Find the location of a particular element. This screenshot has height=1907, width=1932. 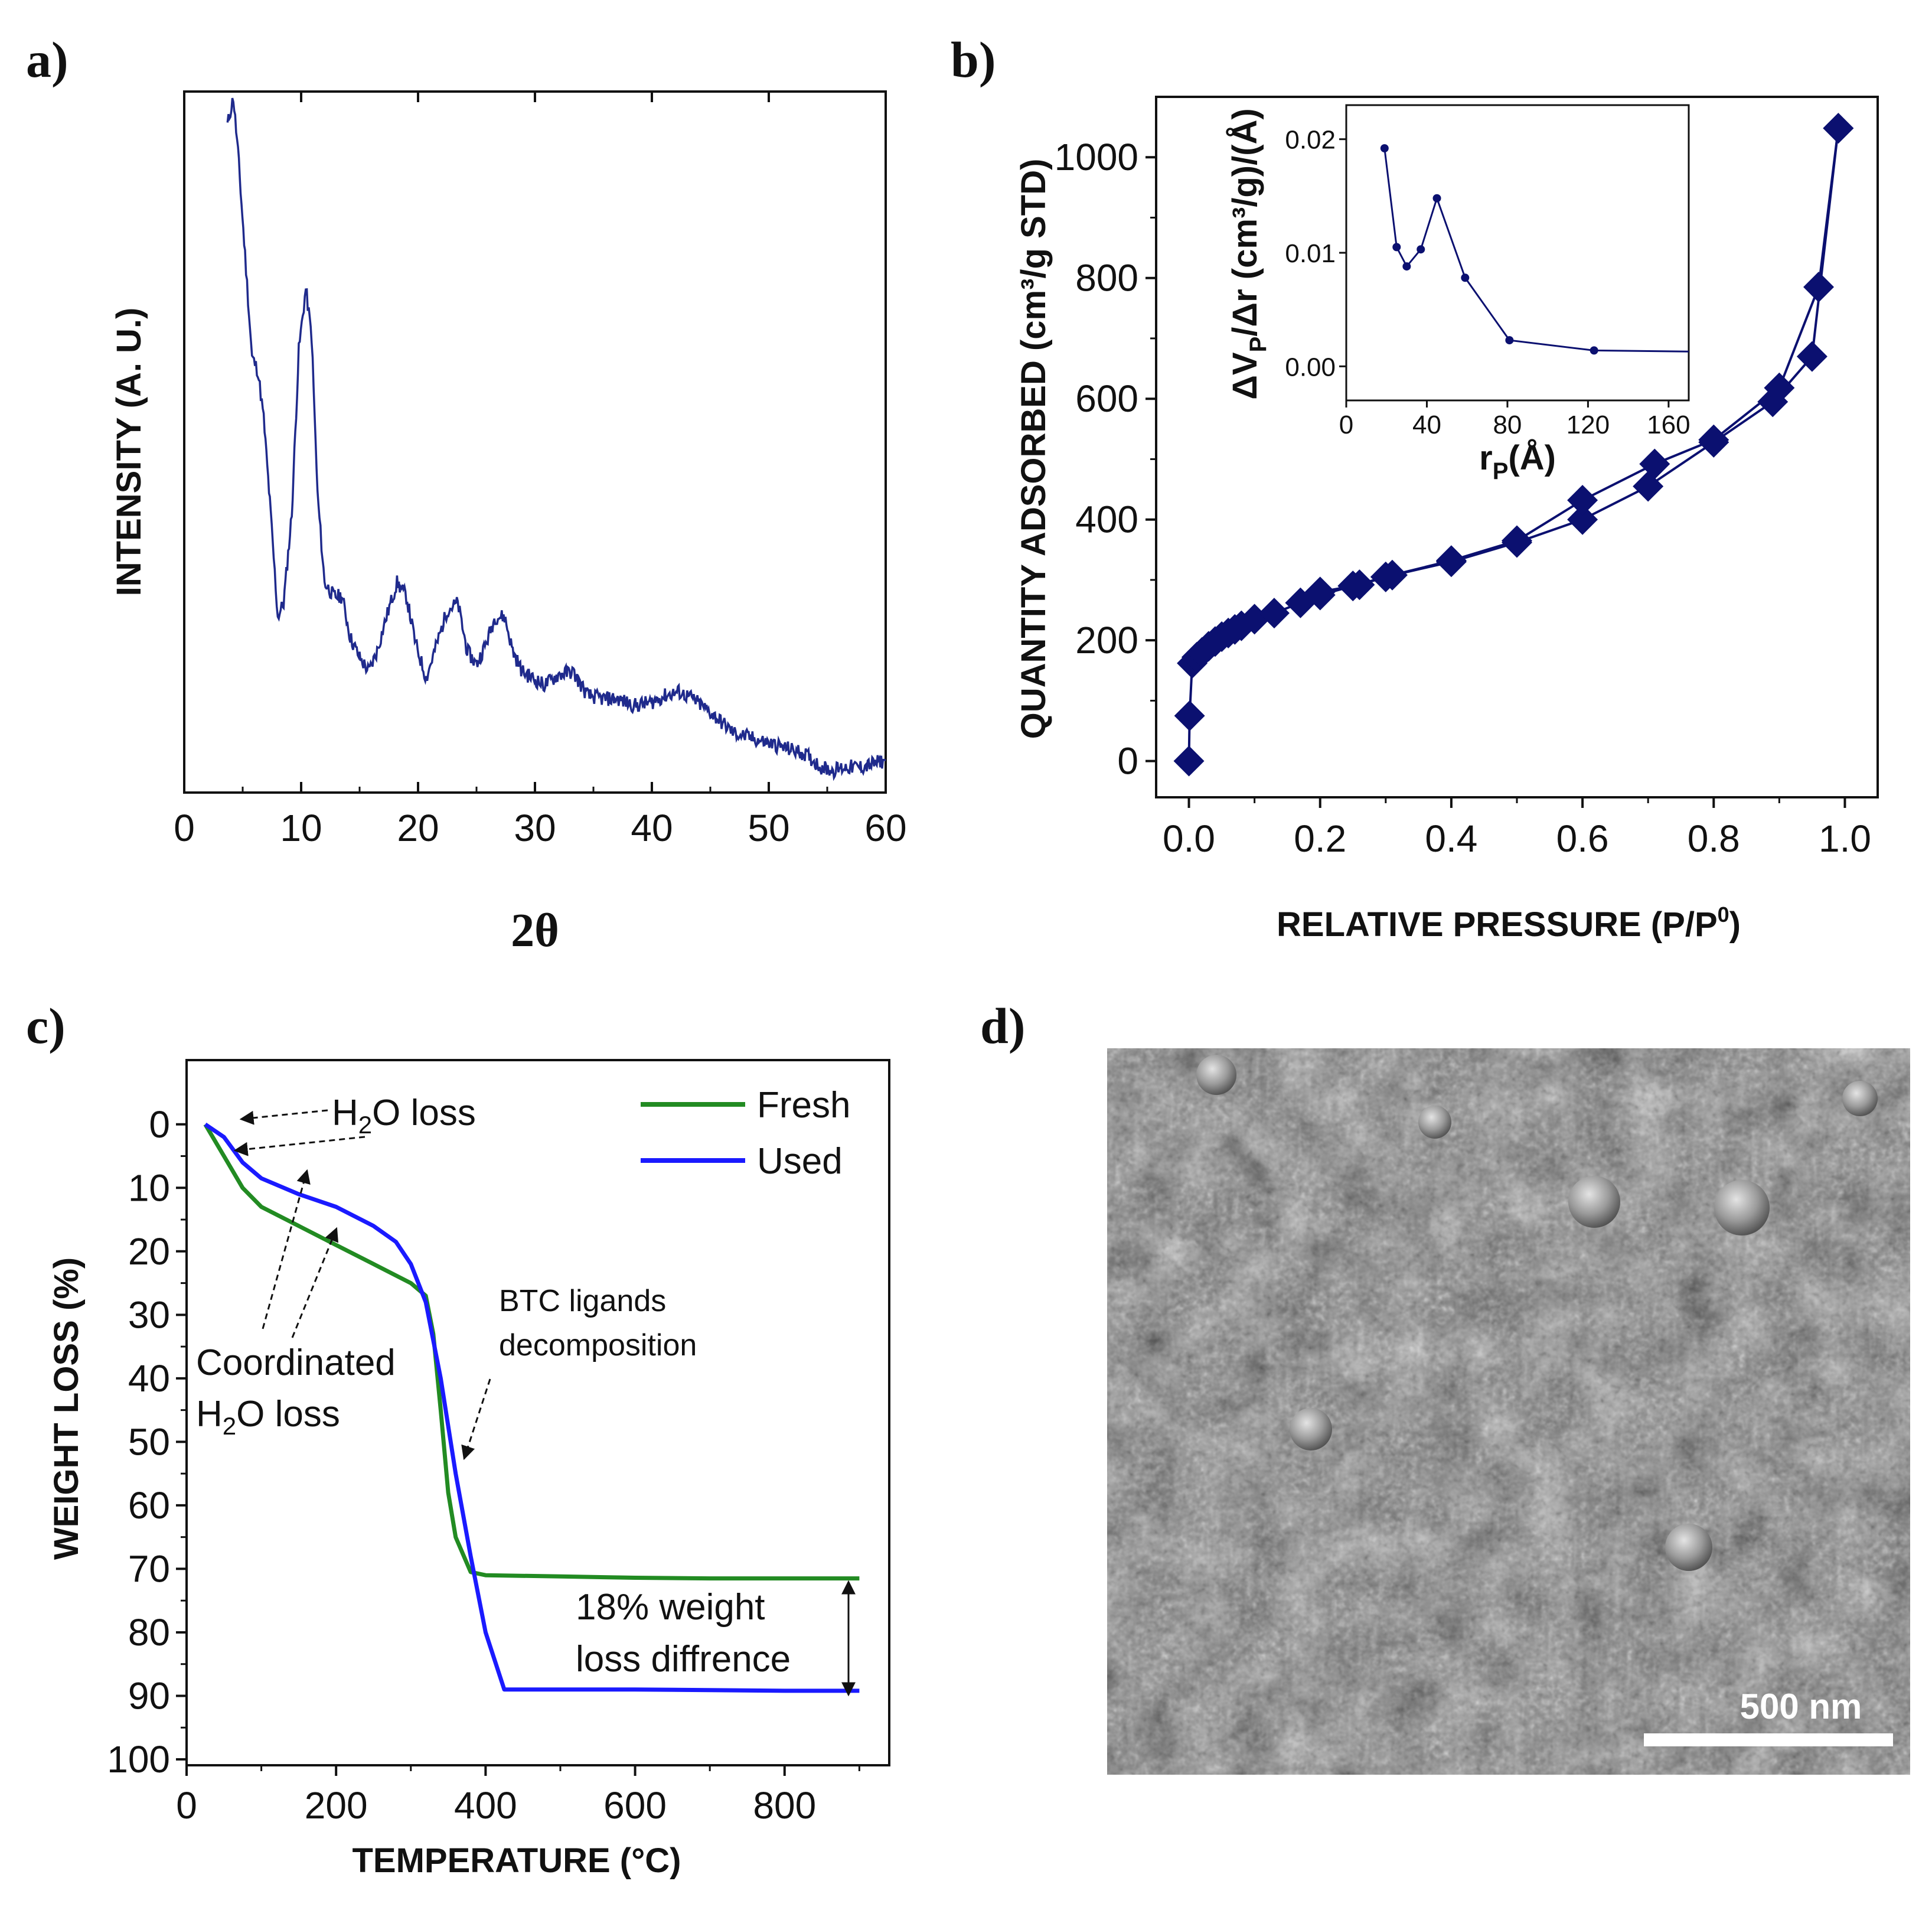

inset-y-axis-title-main: ΔV is located at coordinates (1245, 376).